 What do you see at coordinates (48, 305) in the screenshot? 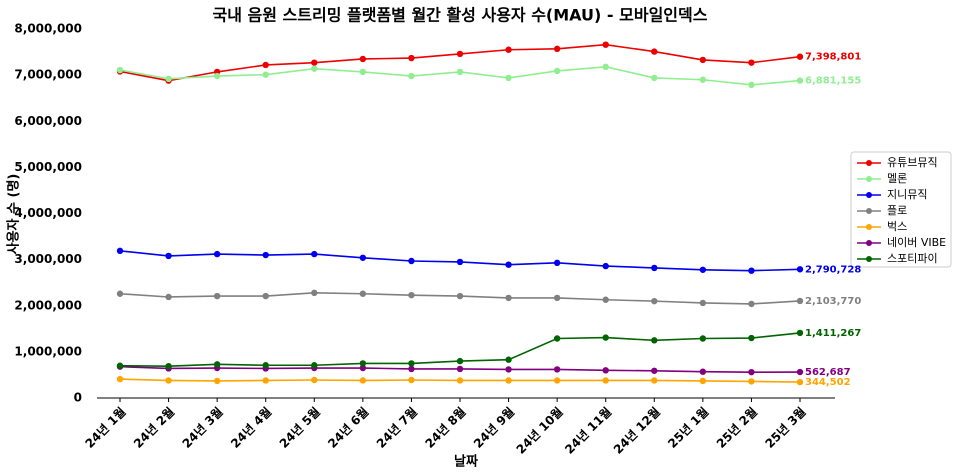
I see `y-tick-label: 2,000,000` at bounding box center [48, 305].